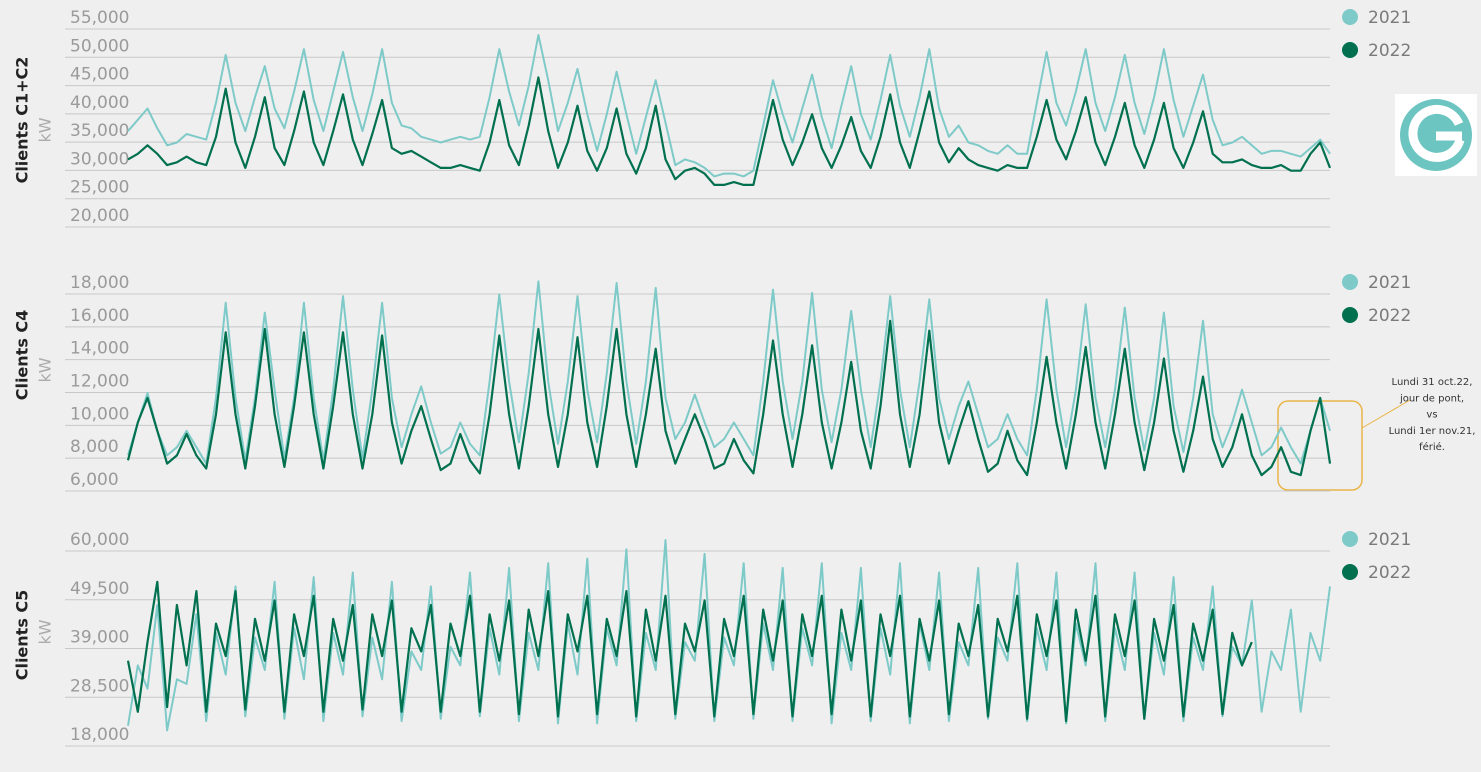 The width and height of the screenshot is (1481, 772). What do you see at coordinates (1344, 445) in the screenshot?
I see `annotation-callout` at bounding box center [1344, 445].